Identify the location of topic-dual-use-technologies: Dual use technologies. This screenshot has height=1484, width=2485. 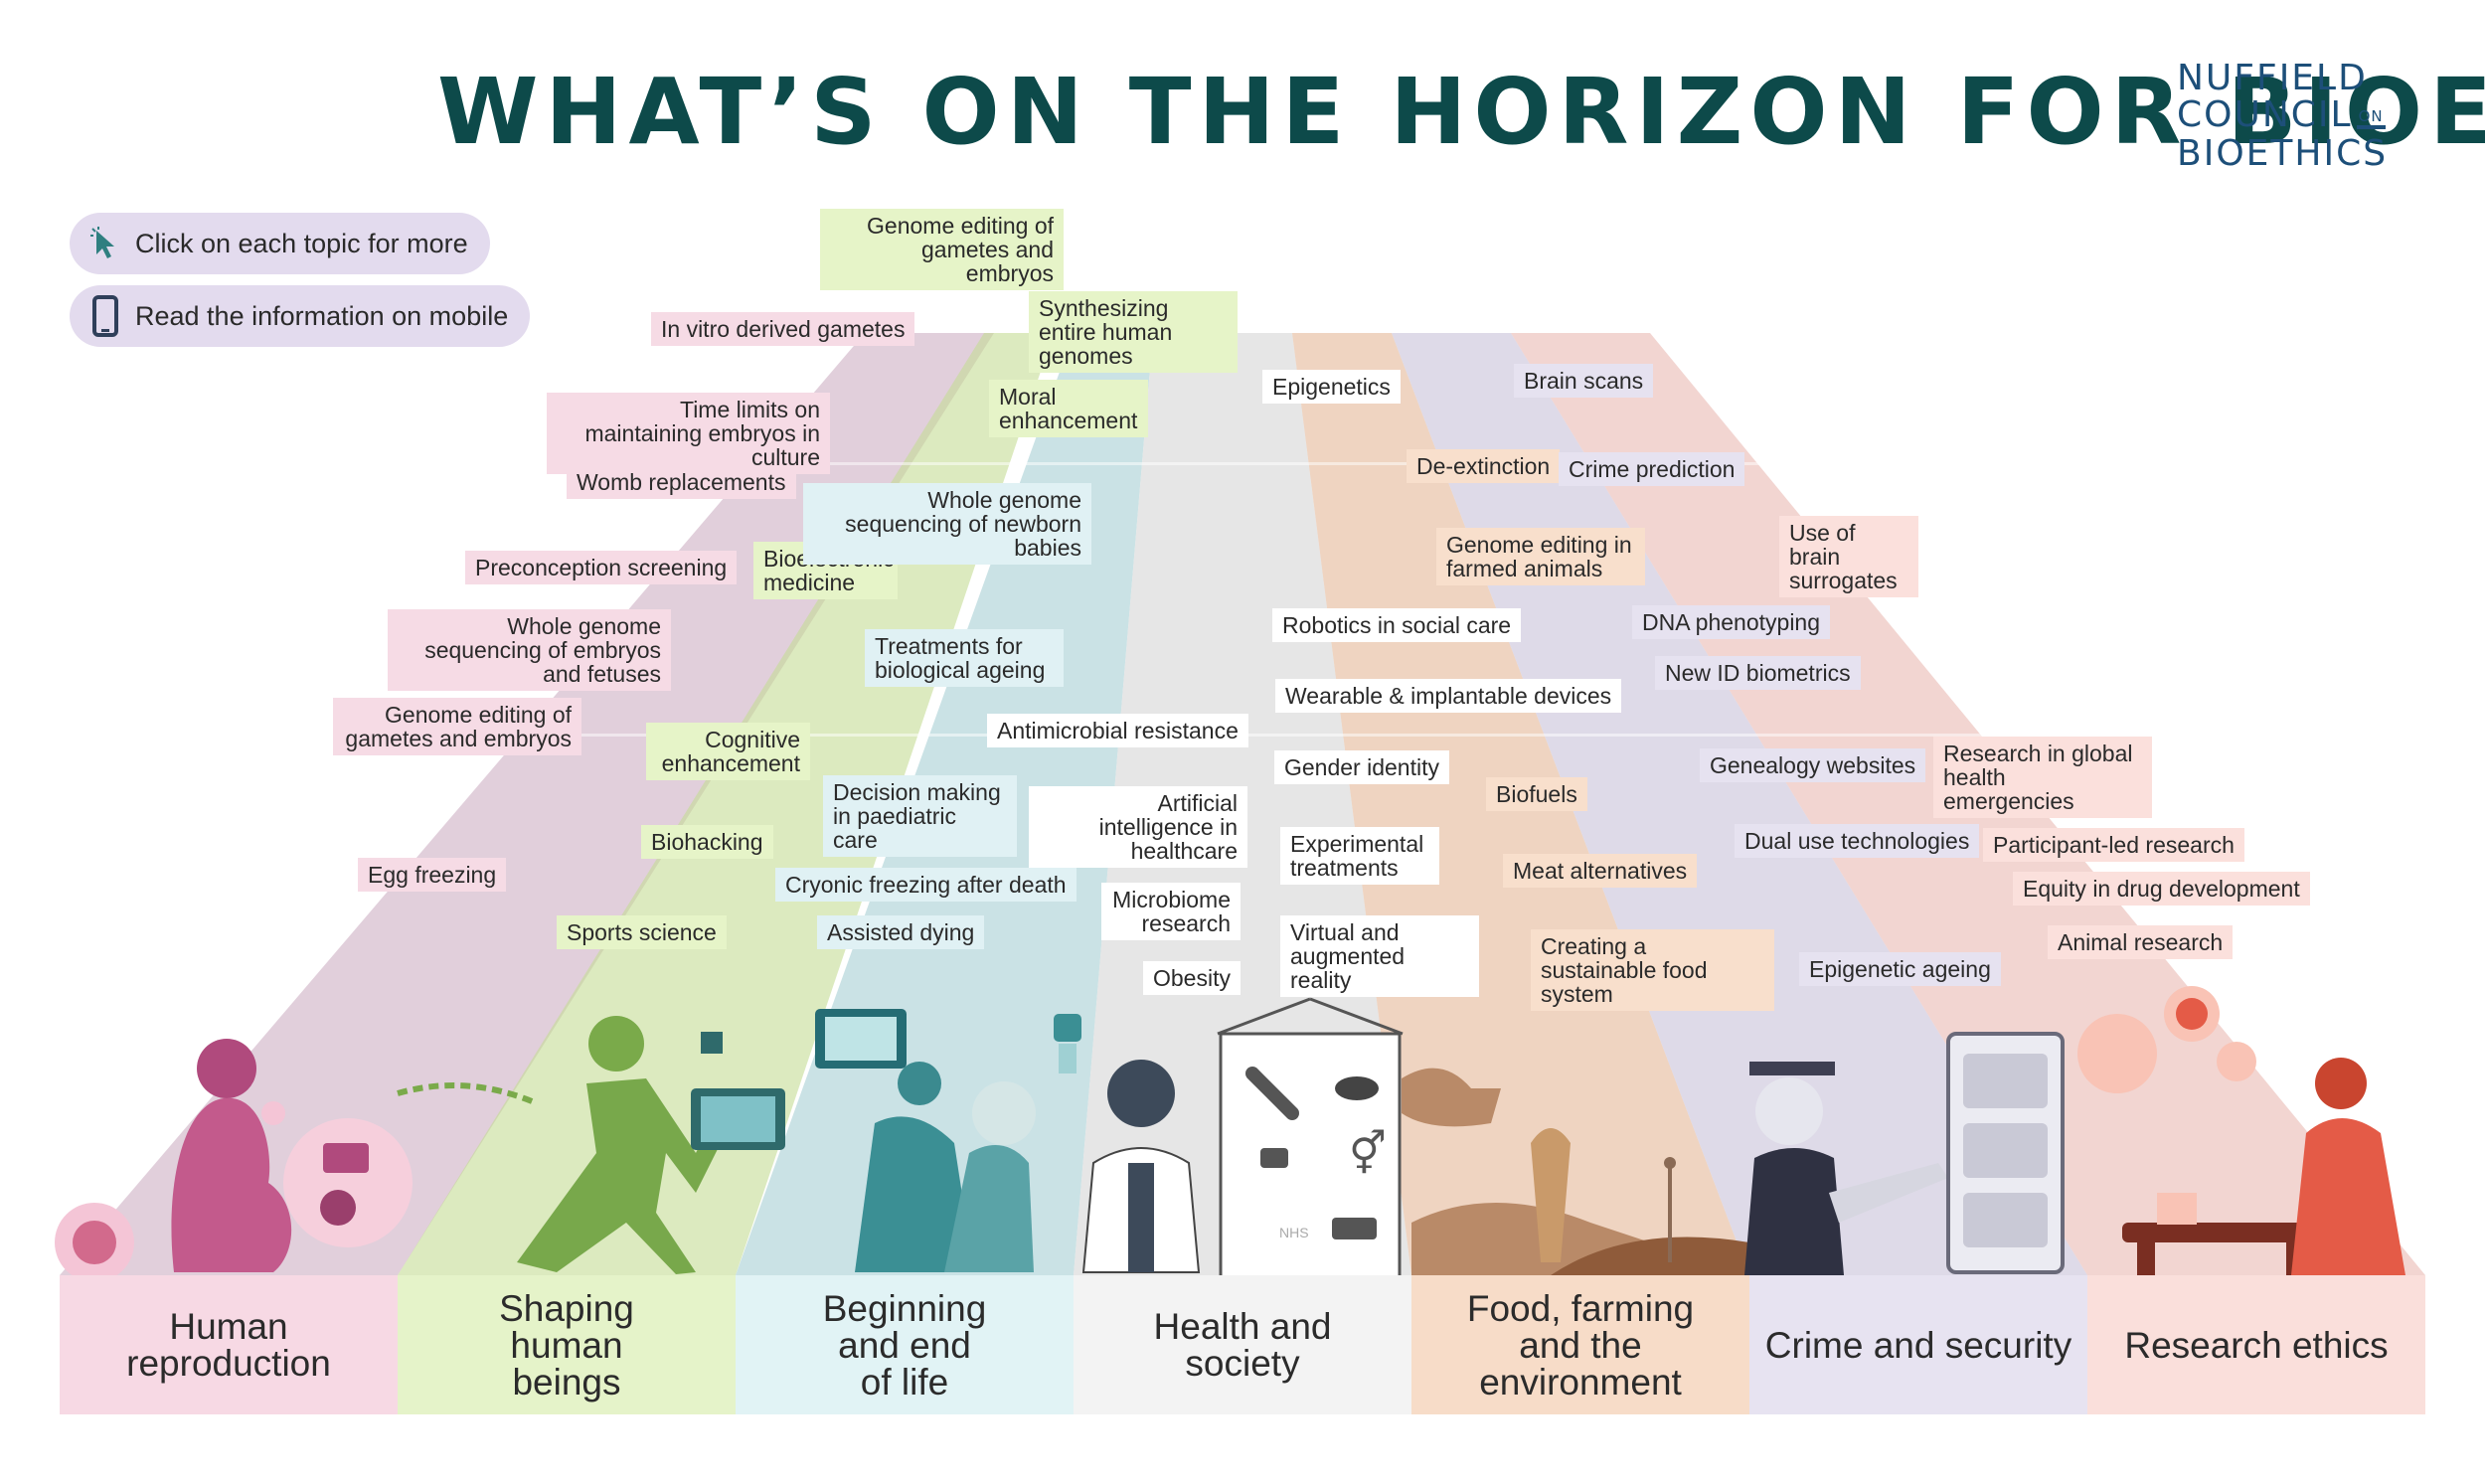
(1857, 841).